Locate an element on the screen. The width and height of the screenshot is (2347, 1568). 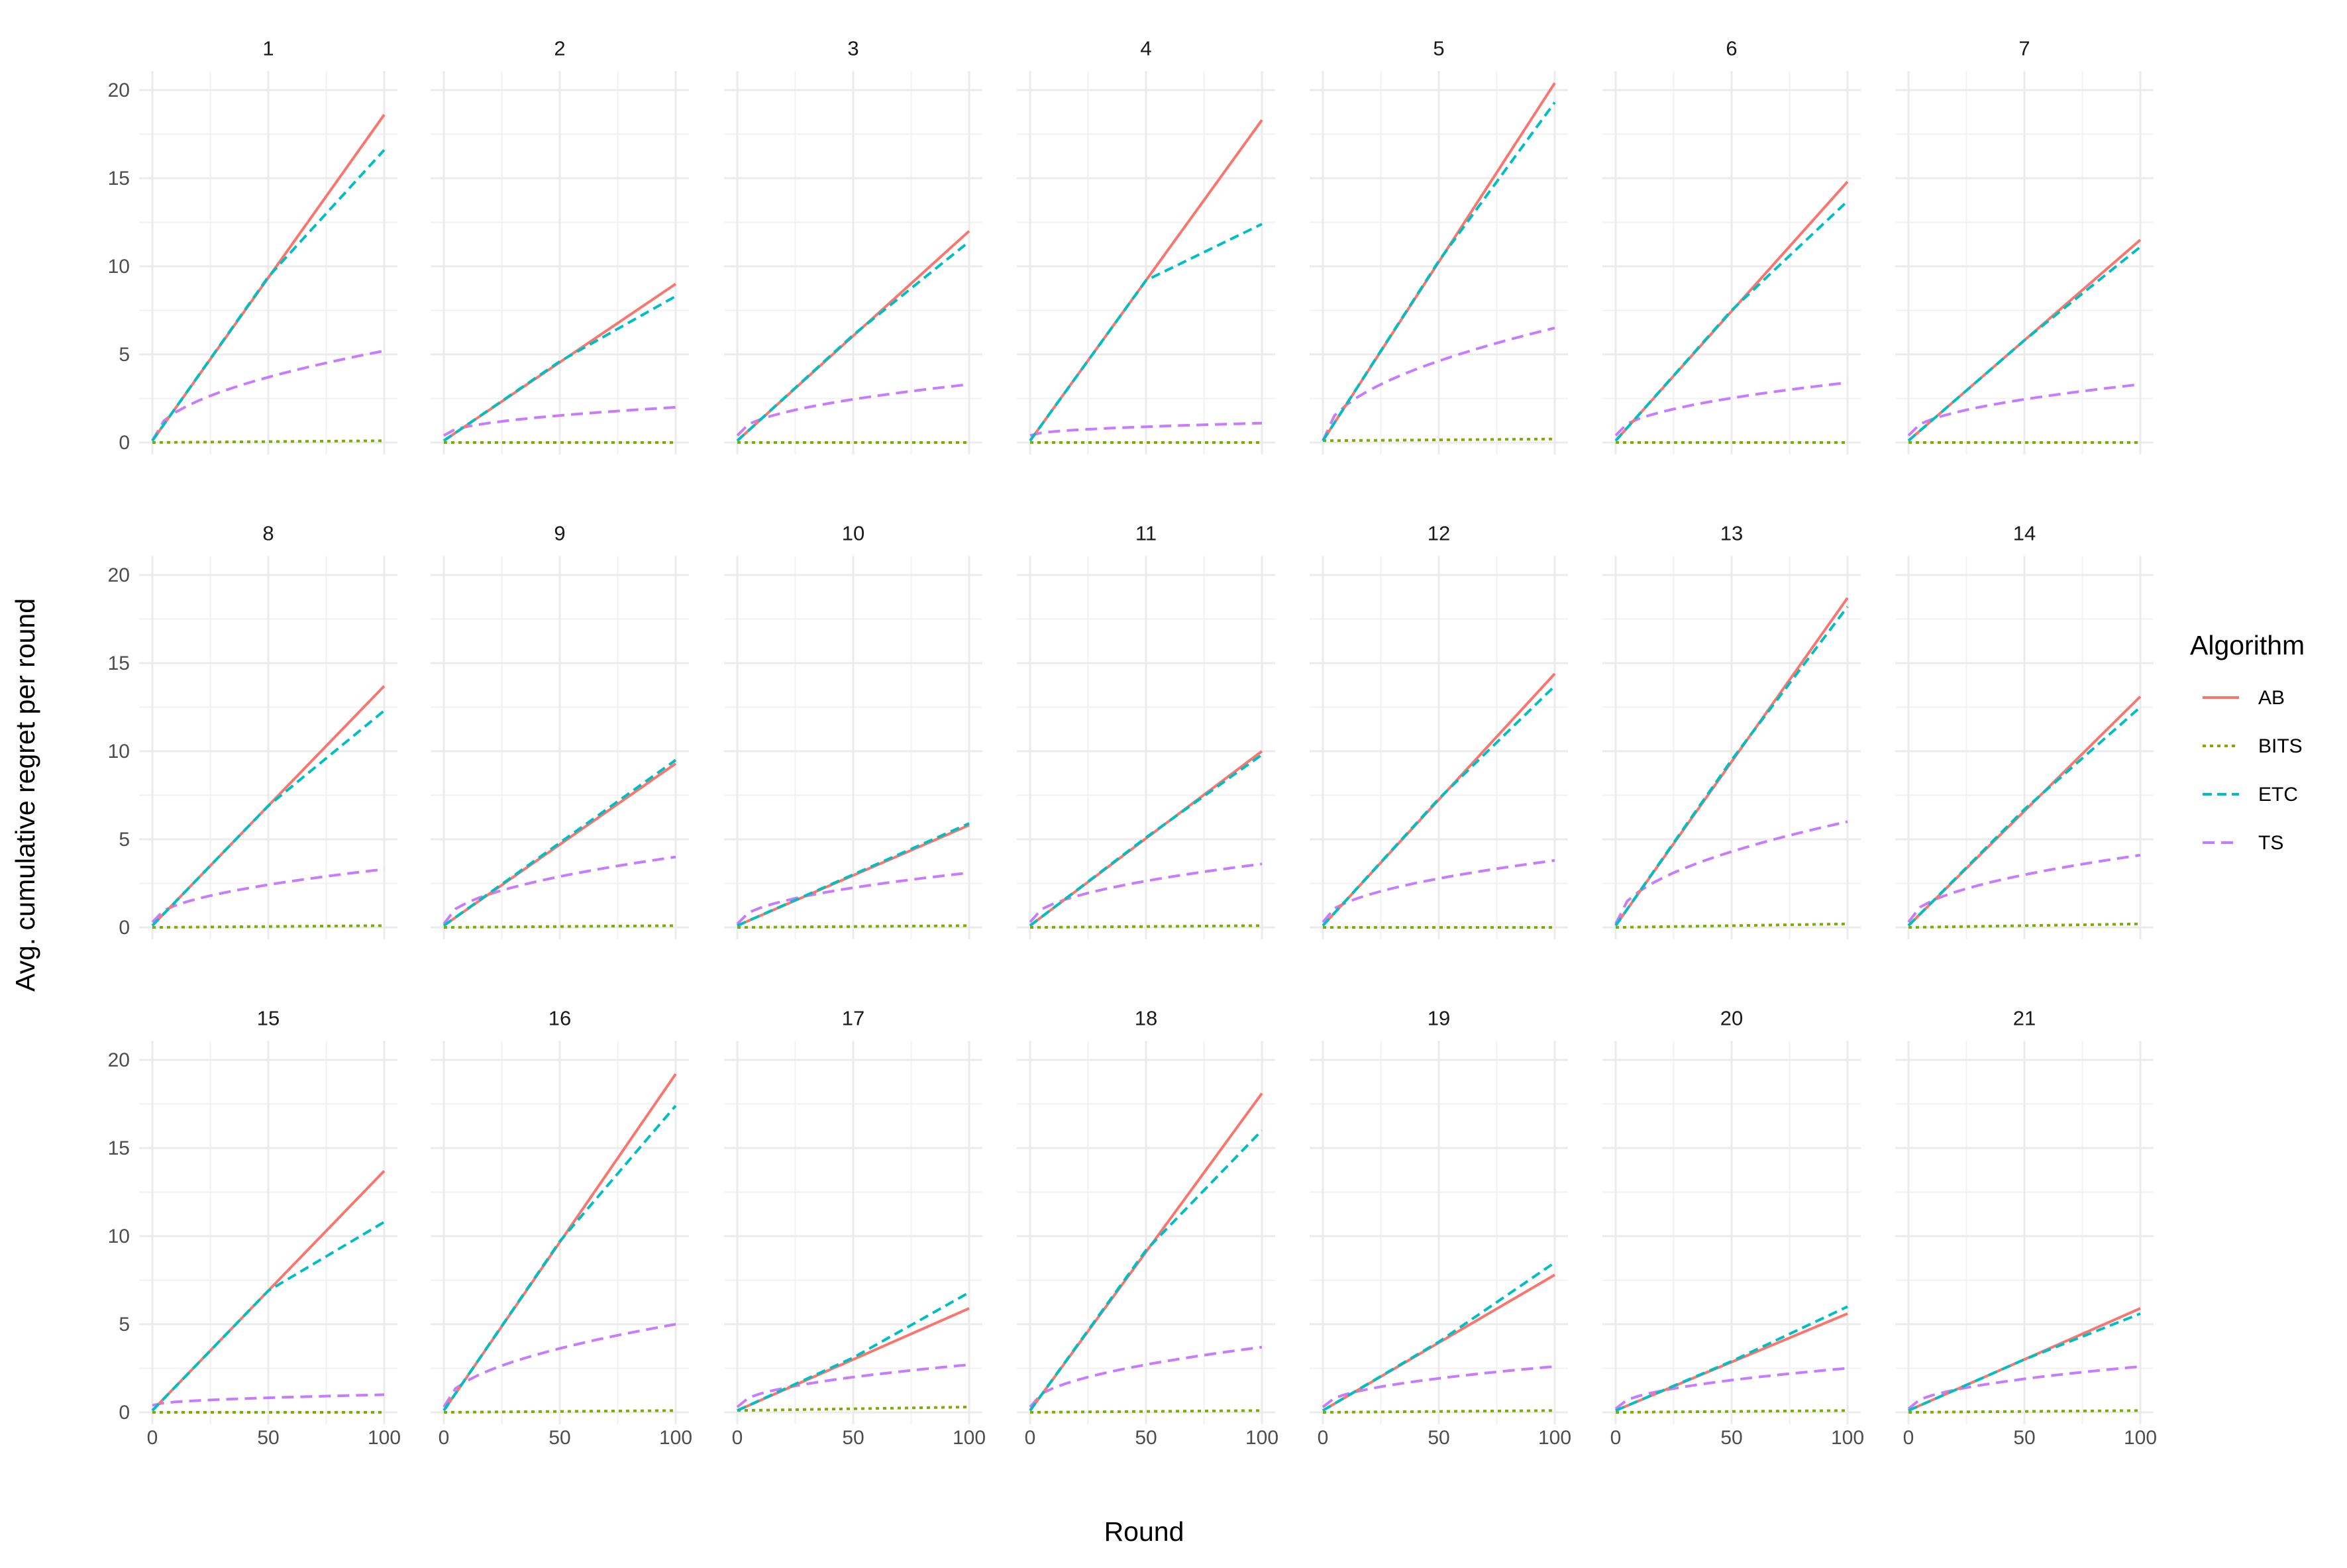
panel-18: 18 0 50 100 is located at coordinates (1147, 1227).